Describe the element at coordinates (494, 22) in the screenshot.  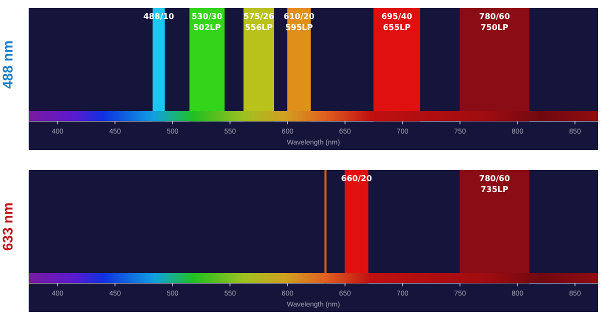
I see `series-label: 780/60 750LP` at that location.